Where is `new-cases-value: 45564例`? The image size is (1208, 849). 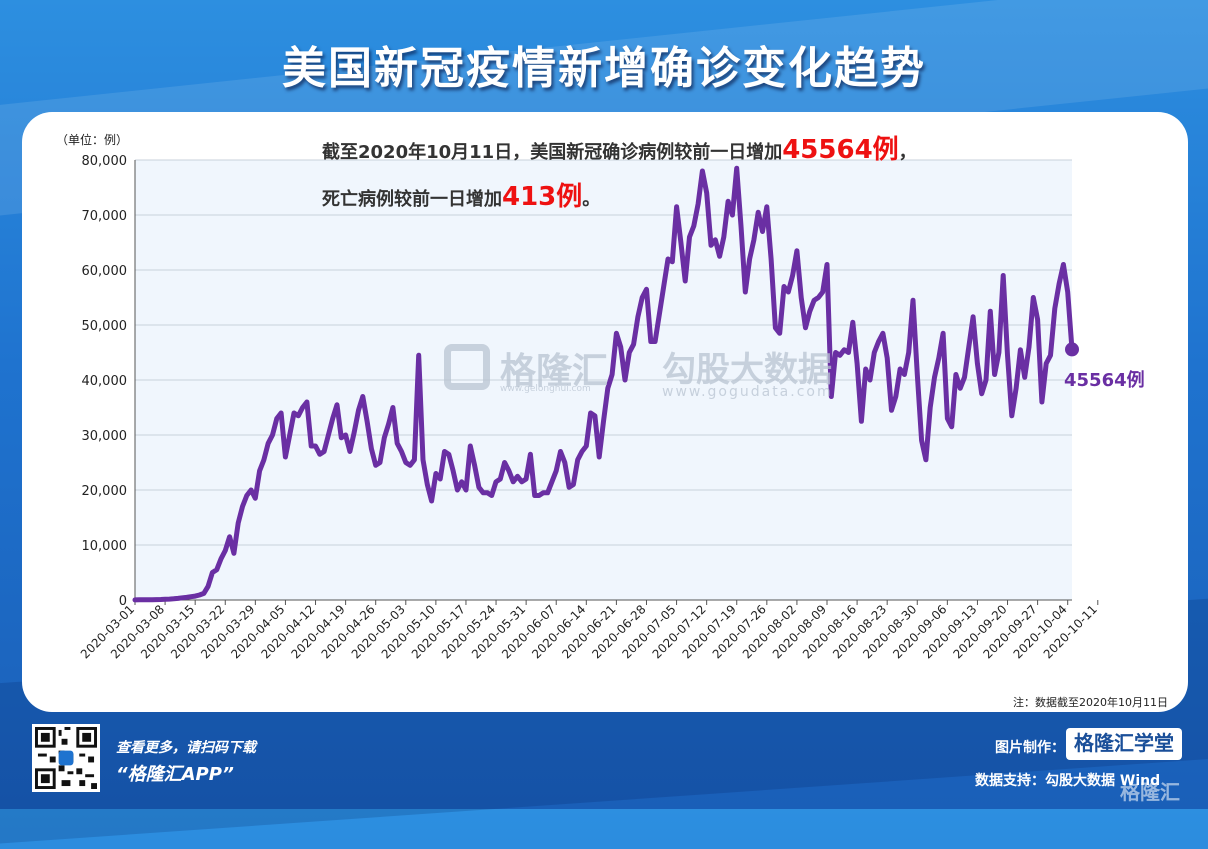
new-cases-value: 45564例 is located at coordinates (840, 150).